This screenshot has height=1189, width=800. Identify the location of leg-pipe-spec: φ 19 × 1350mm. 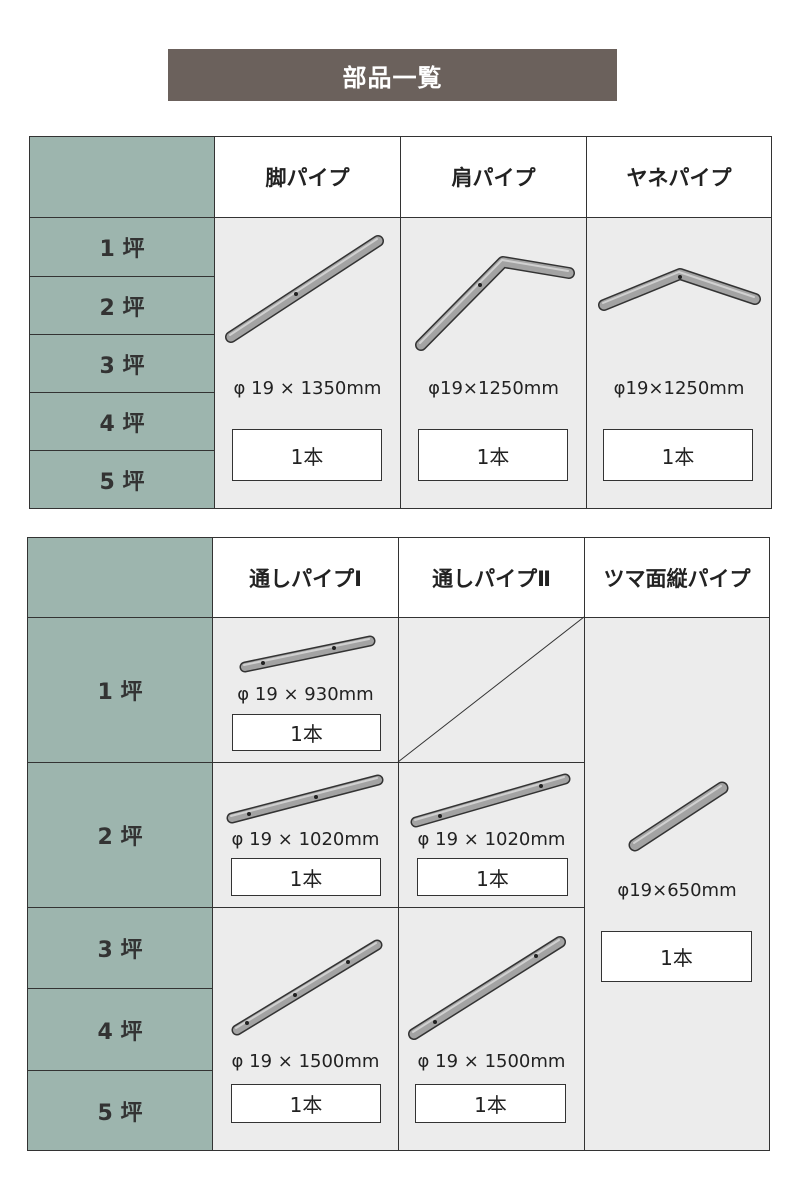
(307, 388).